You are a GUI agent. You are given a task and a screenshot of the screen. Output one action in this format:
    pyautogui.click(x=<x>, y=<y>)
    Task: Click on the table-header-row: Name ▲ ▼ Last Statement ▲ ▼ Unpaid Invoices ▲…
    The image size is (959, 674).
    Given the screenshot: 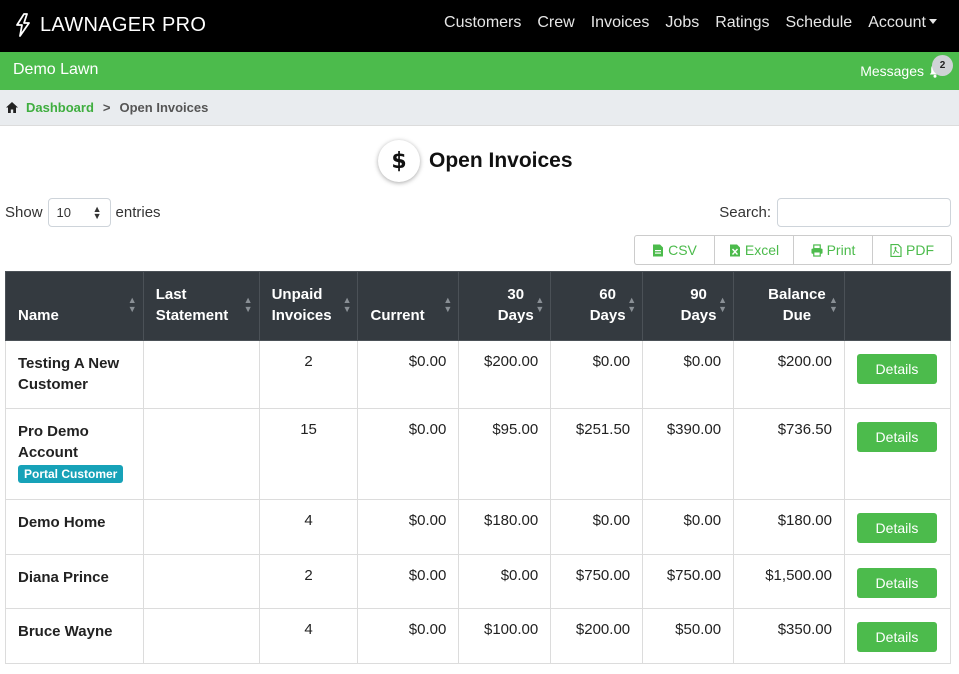 What is the action you would take?
    pyautogui.click(x=478, y=306)
    